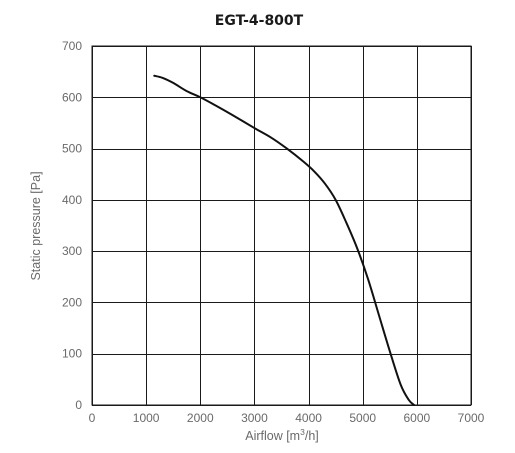 This screenshot has width=515, height=453. What do you see at coordinates (308, 418) in the screenshot?
I see `x-tick-label: 4000` at bounding box center [308, 418].